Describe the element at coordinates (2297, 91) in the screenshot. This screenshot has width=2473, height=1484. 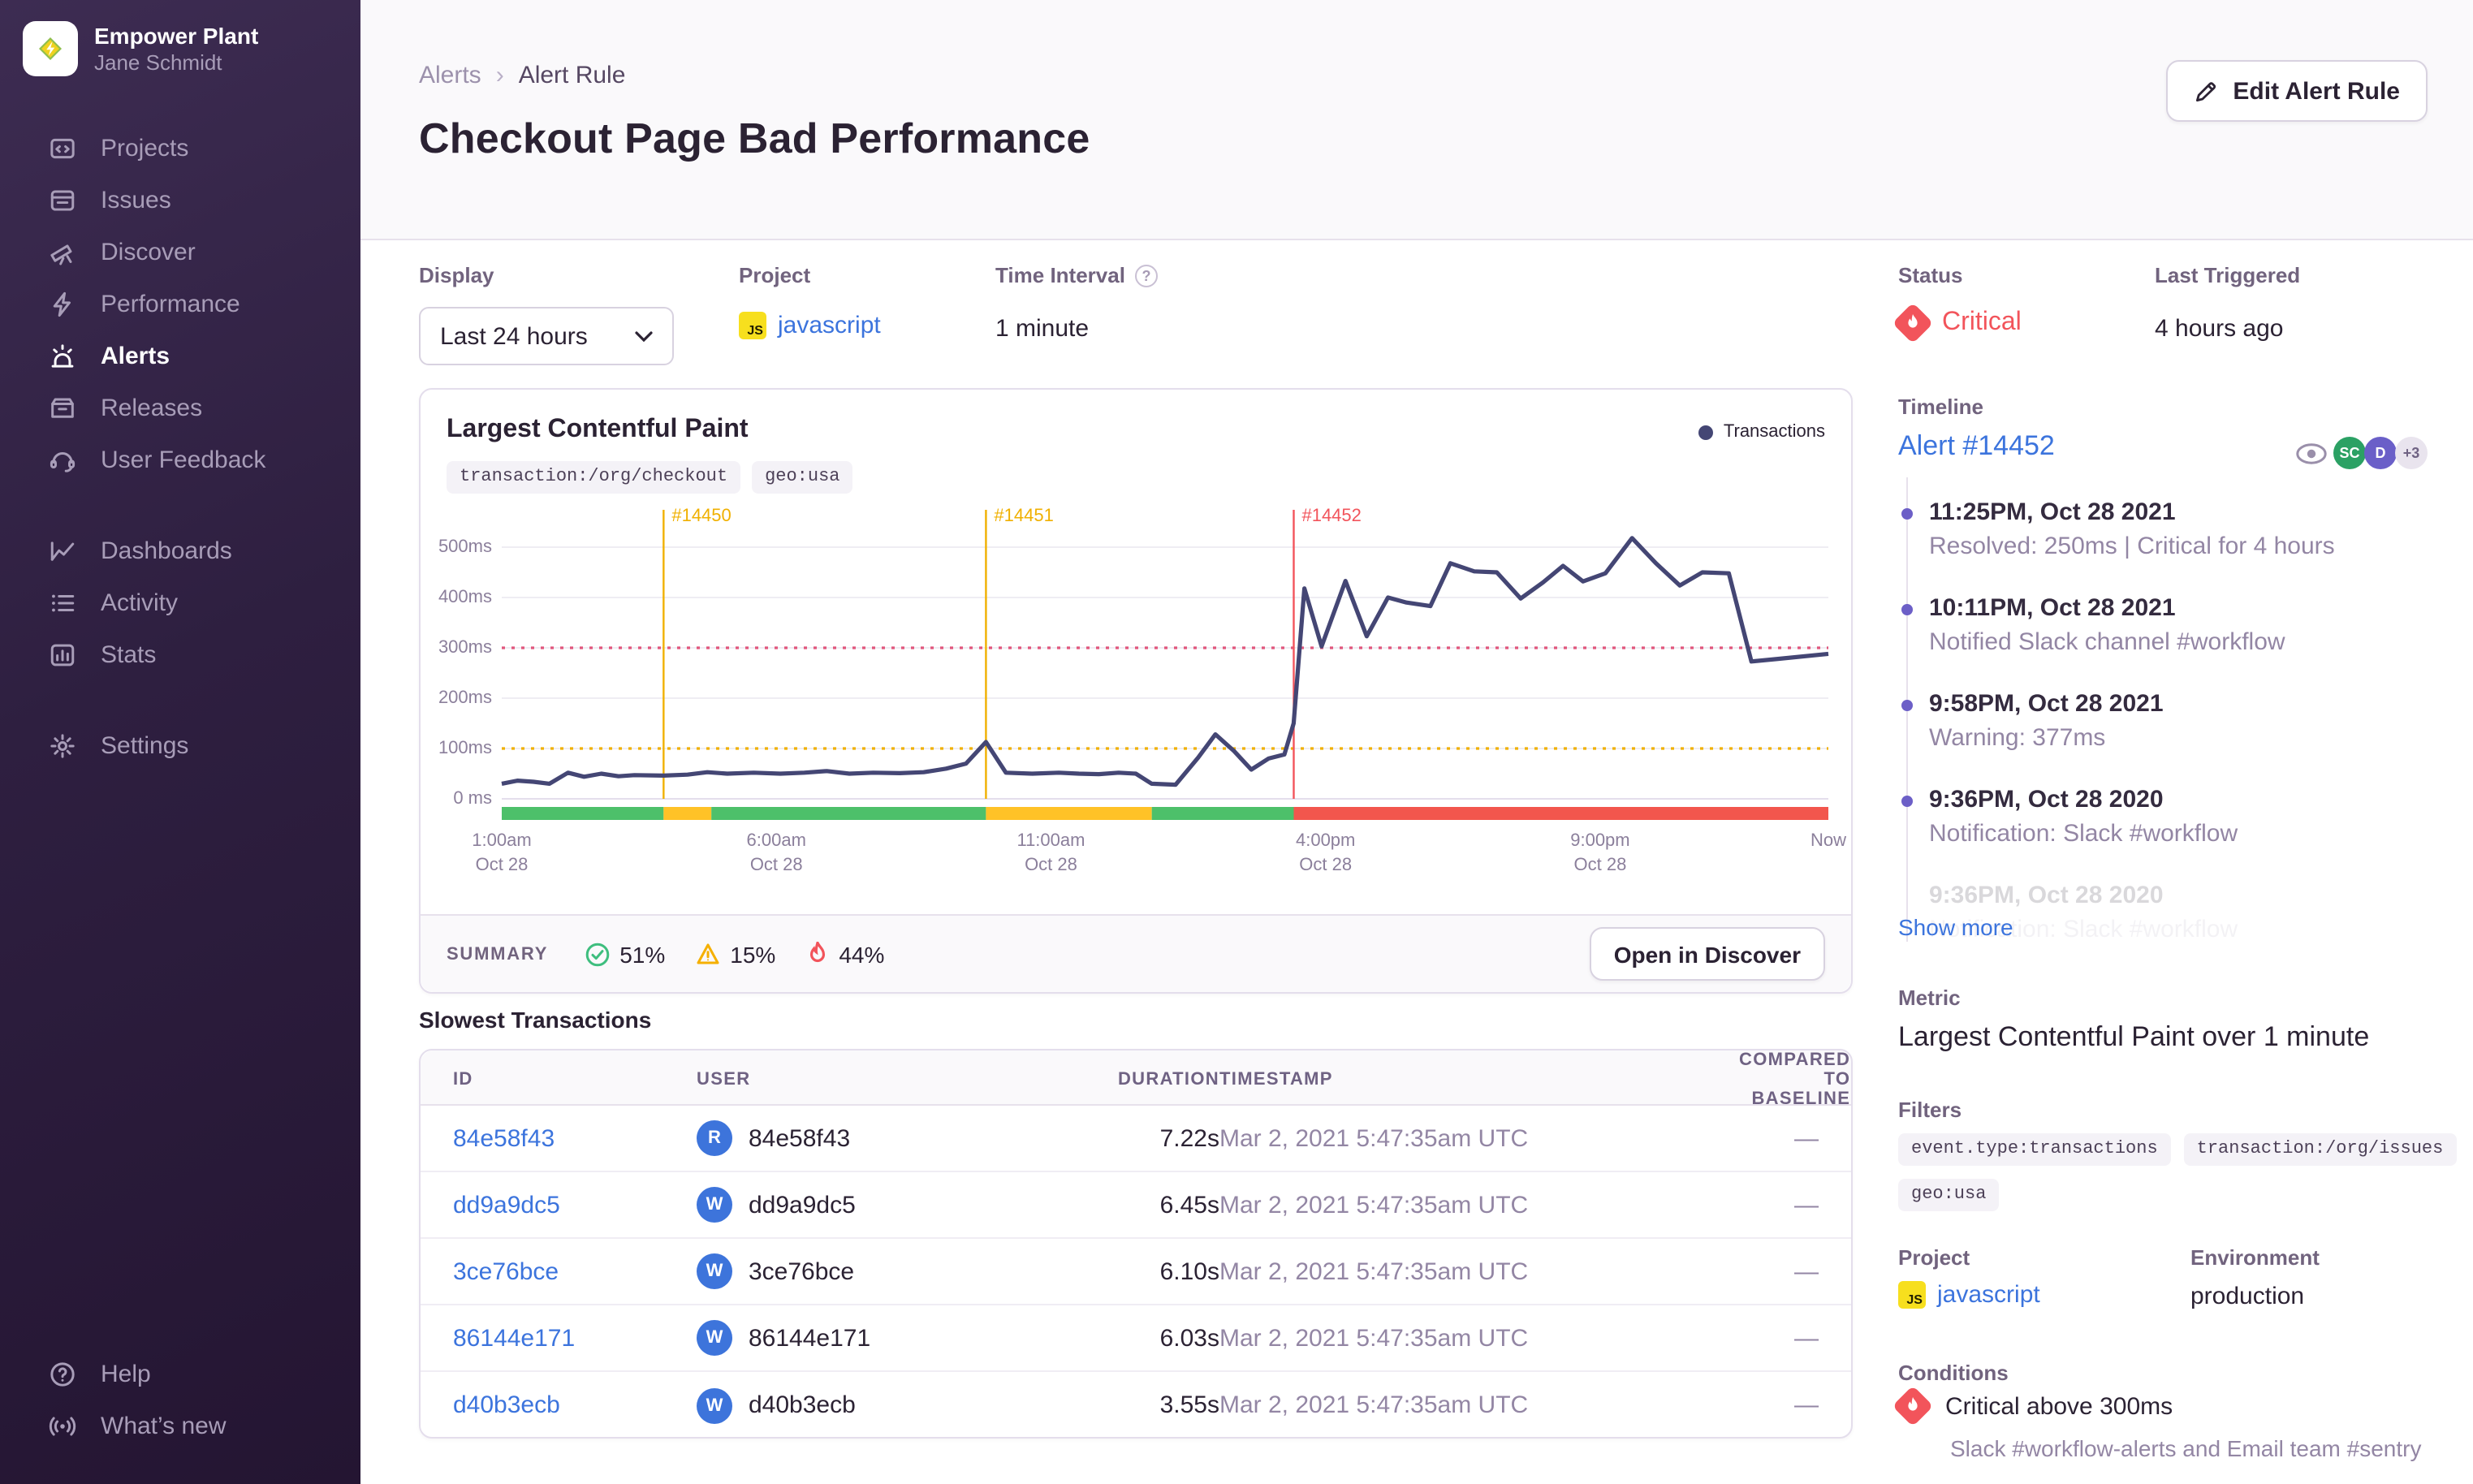
I see `edit-alert-rule-button: Edit Alert Rule` at that location.